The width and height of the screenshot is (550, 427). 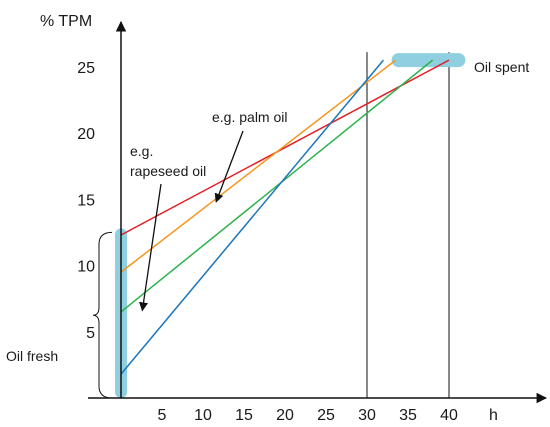 I want to click on x-tick-label: 20, so click(x=285, y=415).